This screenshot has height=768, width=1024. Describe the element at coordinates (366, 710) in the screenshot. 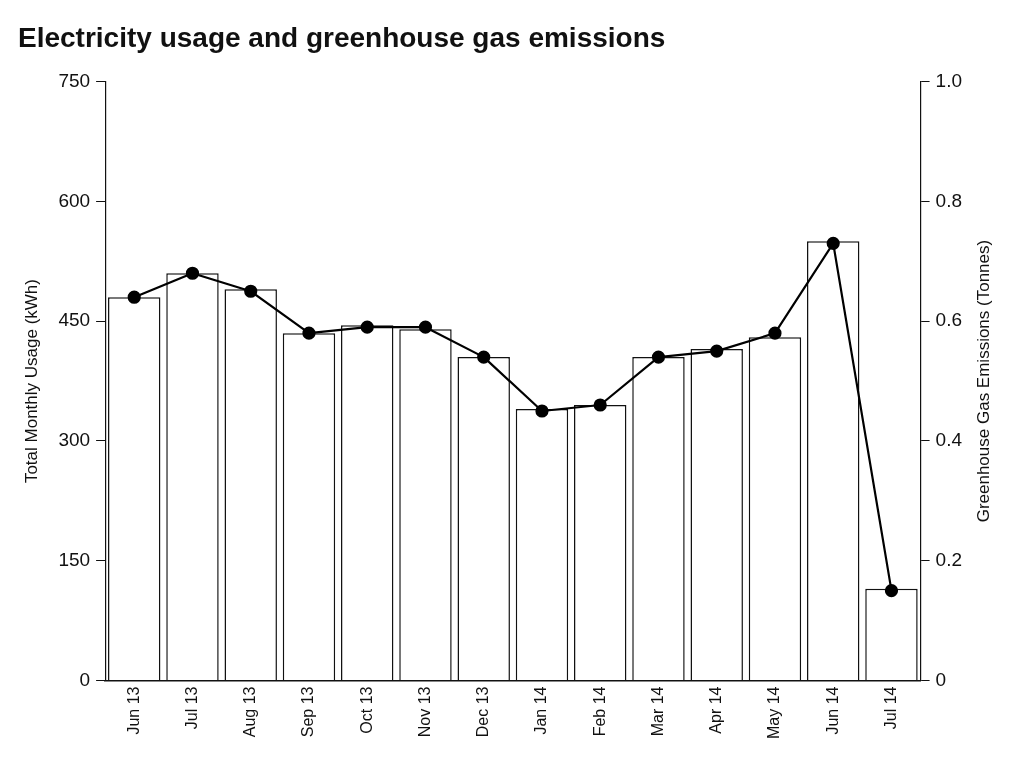

I see `x-tick-label: Oct 13` at that location.